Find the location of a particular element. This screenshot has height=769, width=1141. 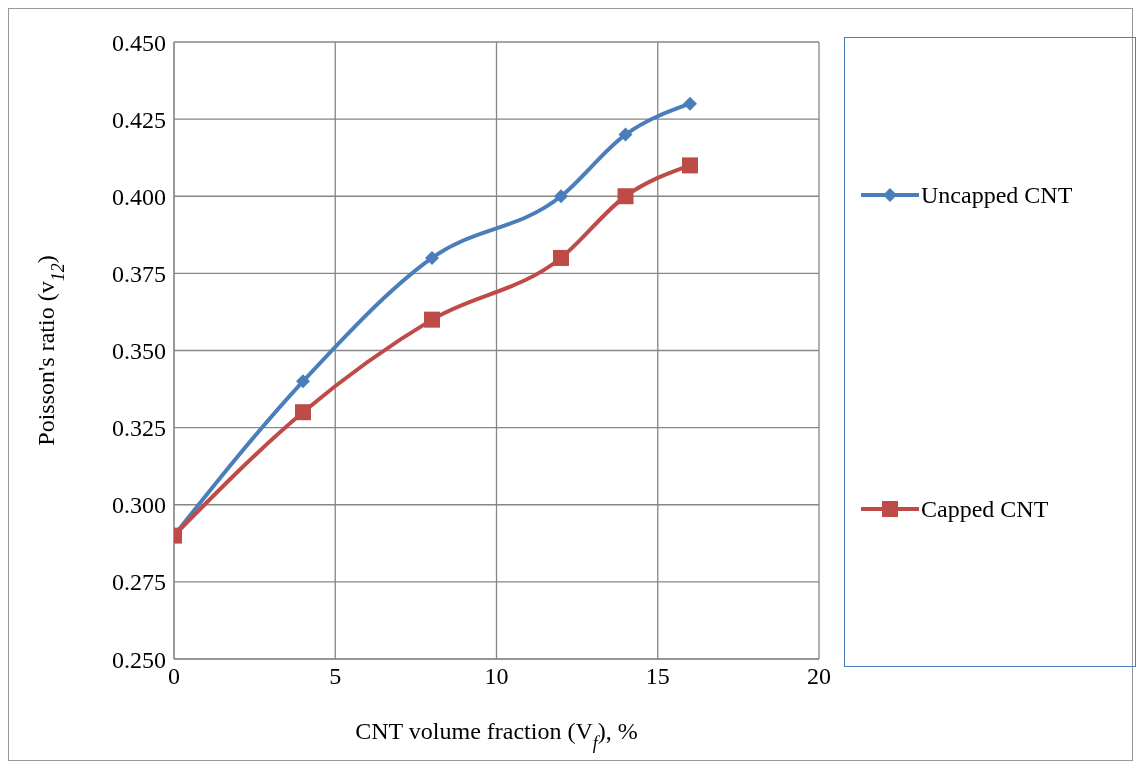

x-tick-label: 5 is located at coordinates (335, 676).